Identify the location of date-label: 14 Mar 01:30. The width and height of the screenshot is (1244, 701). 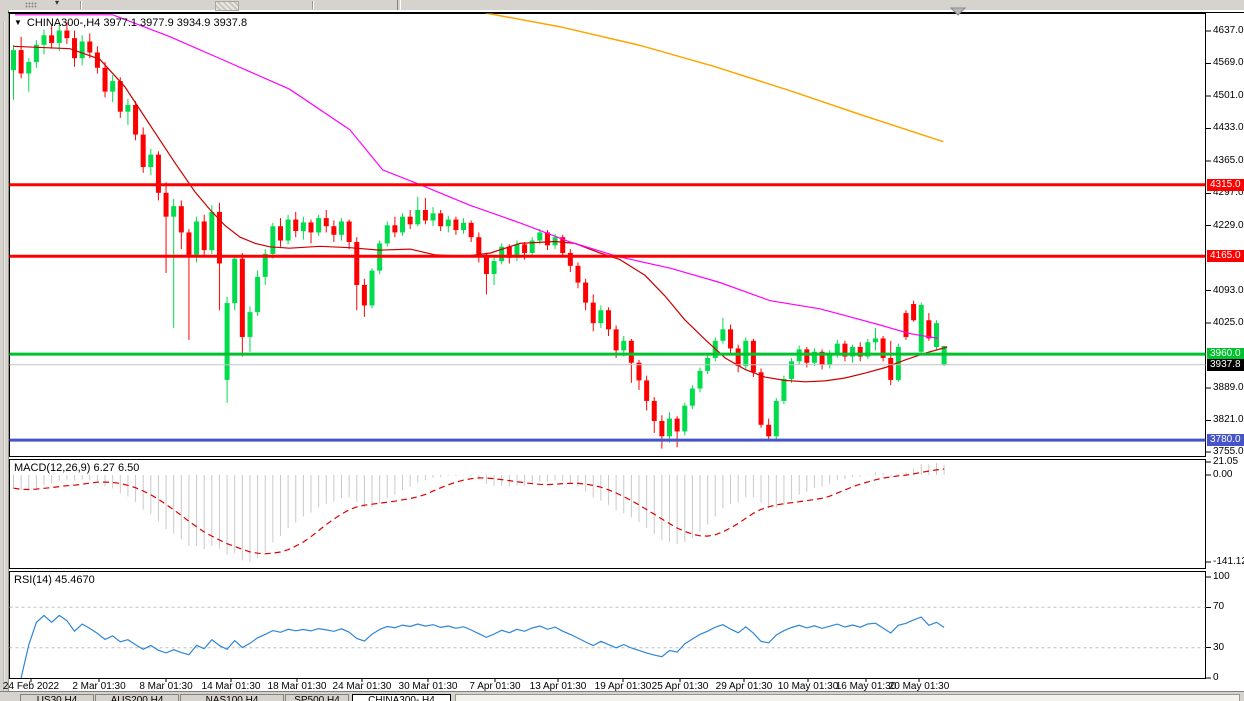
(231, 686).